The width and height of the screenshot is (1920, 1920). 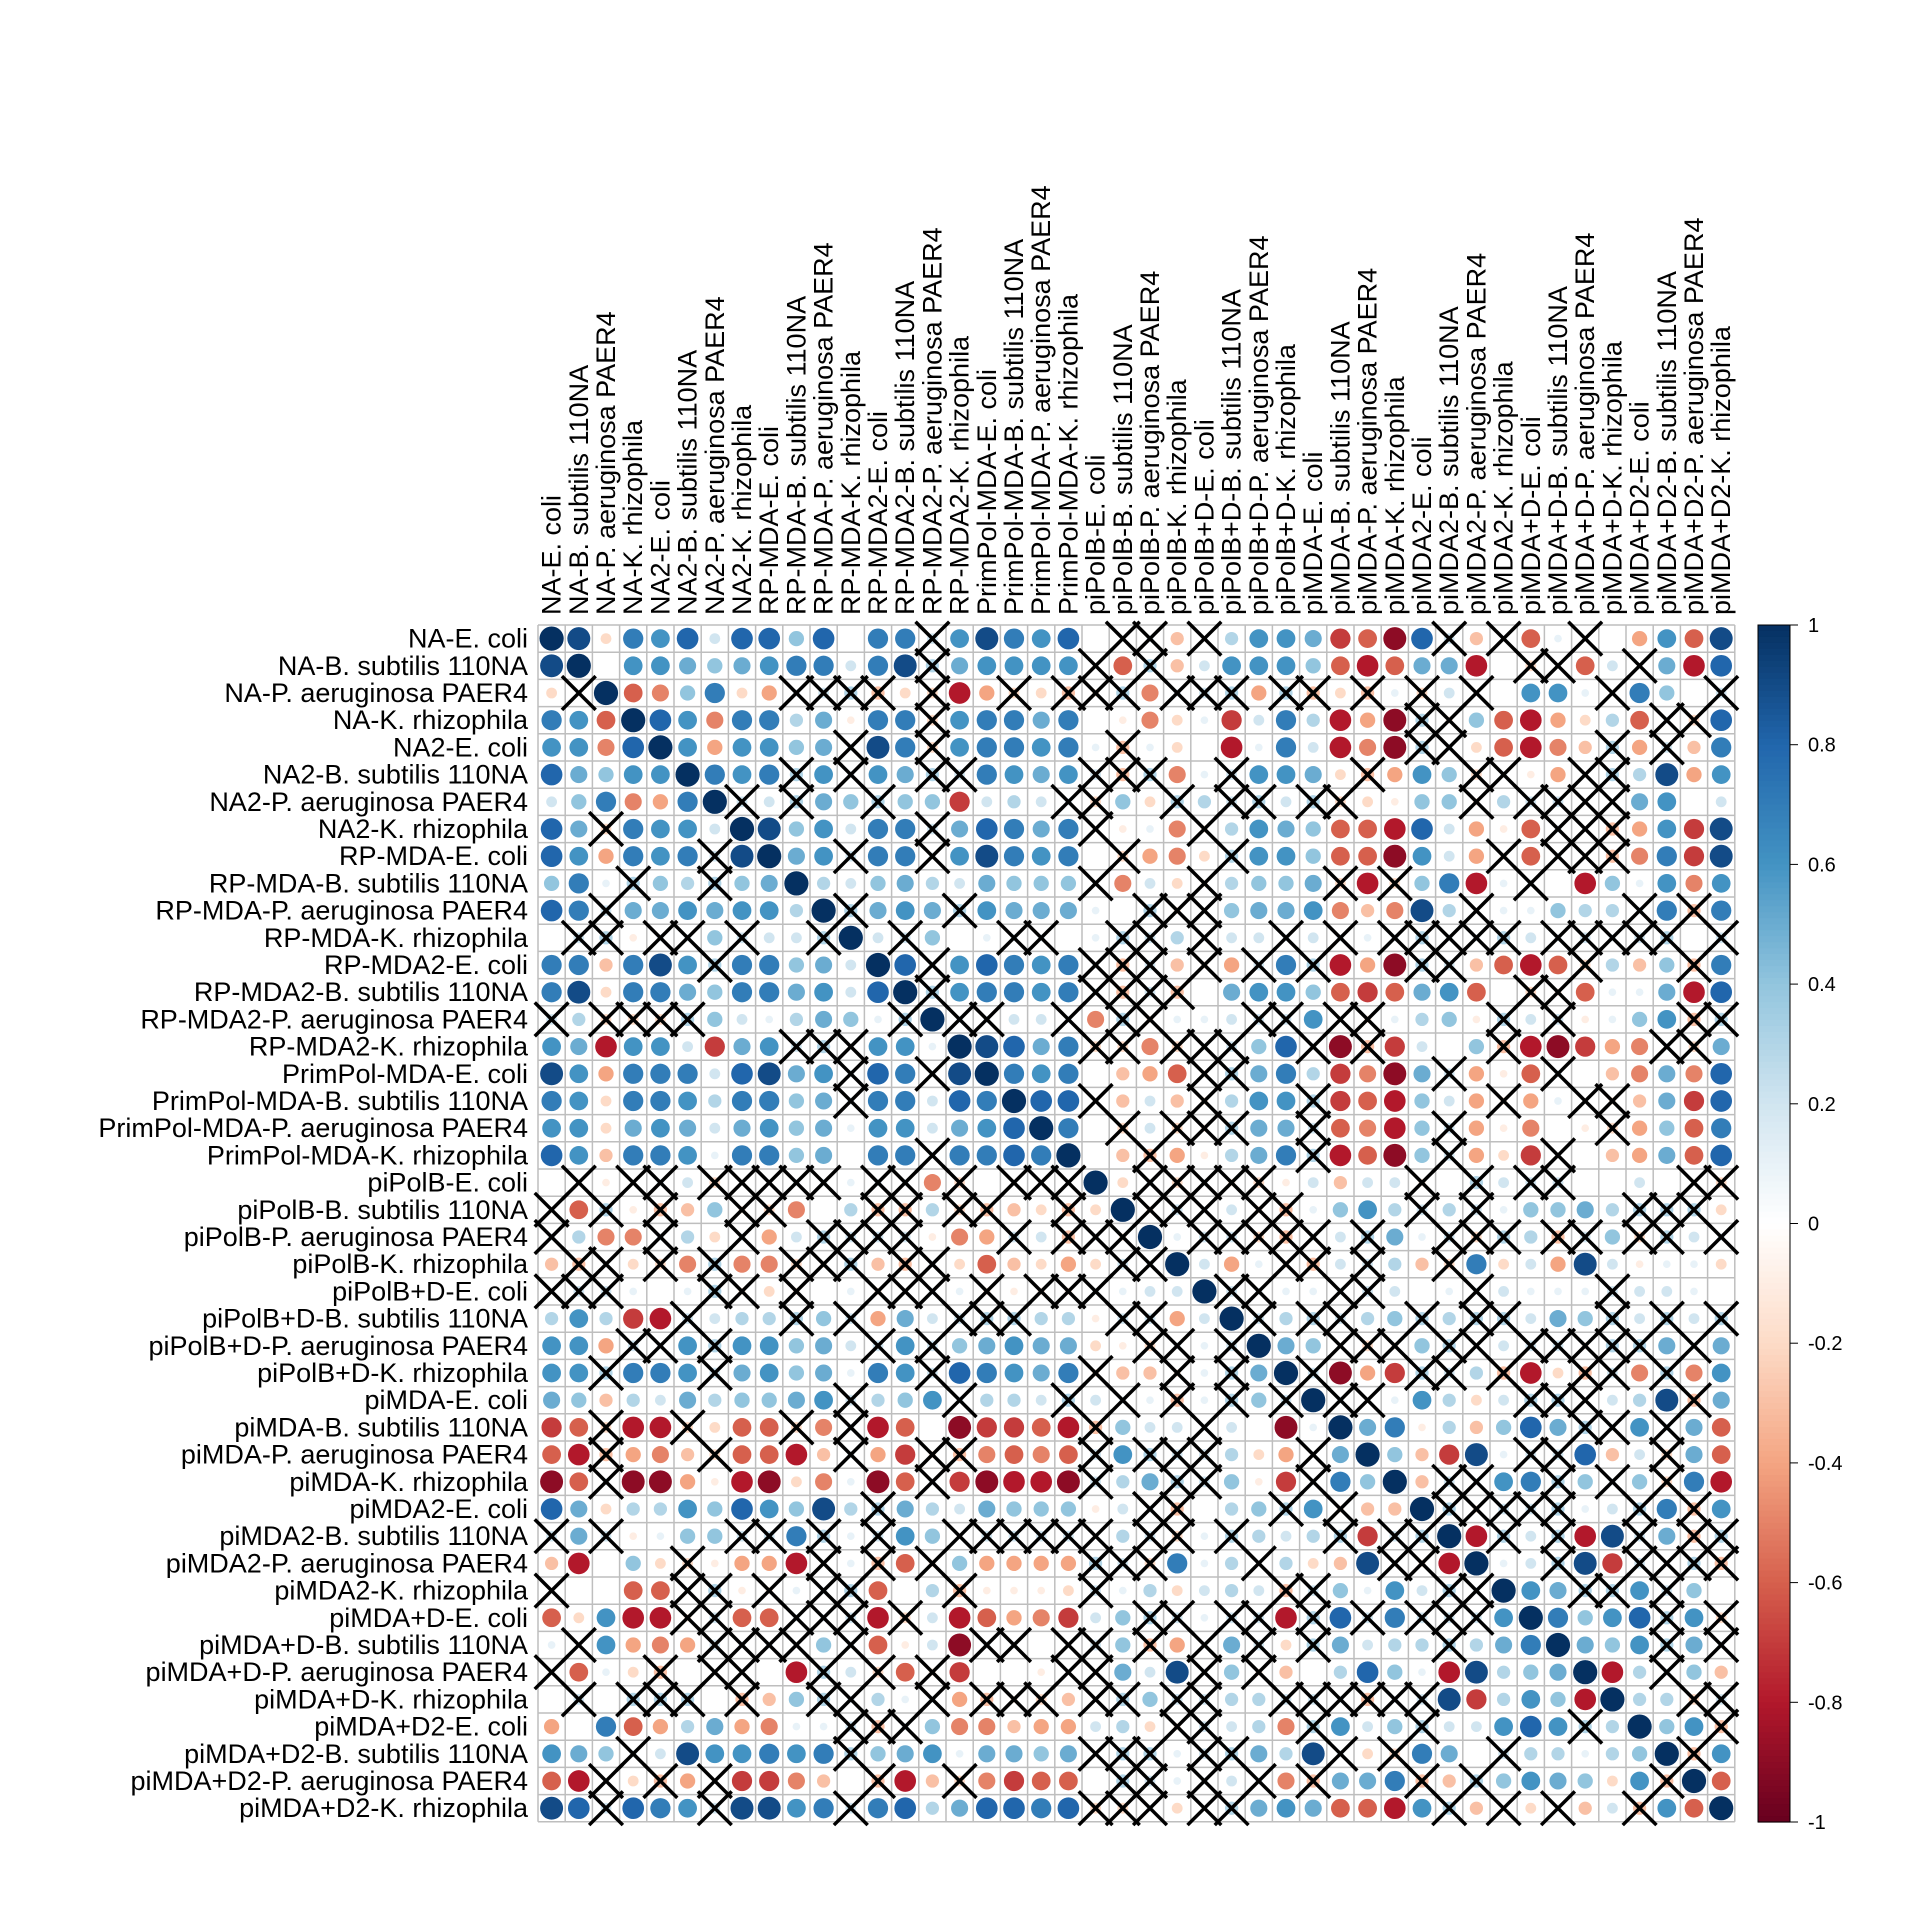 What do you see at coordinates (410, 1264) in the screenshot?
I see `row-label: piPolB-K. rhizophila` at bounding box center [410, 1264].